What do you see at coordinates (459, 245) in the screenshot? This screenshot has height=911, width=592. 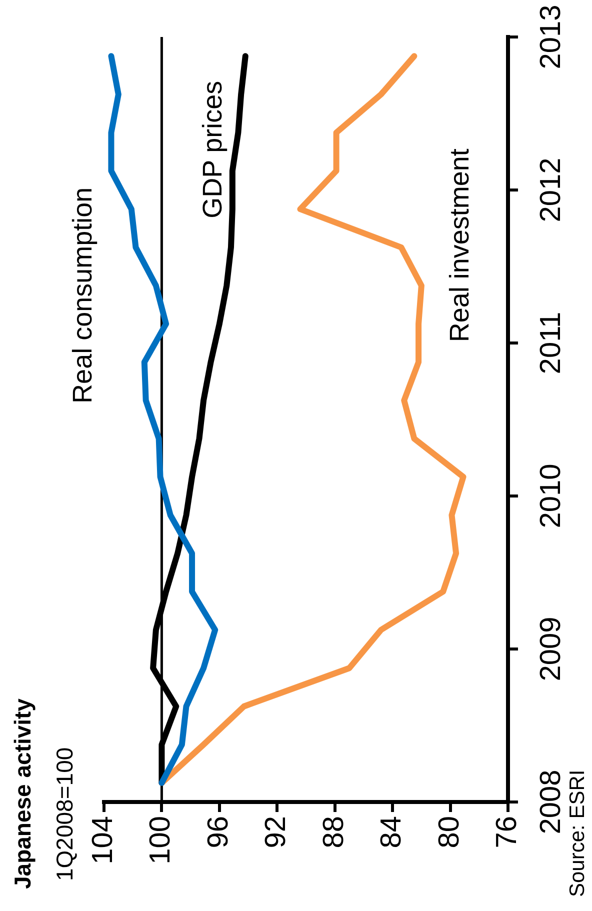 I see `text: Real investment` at bounding box center [459, 245].